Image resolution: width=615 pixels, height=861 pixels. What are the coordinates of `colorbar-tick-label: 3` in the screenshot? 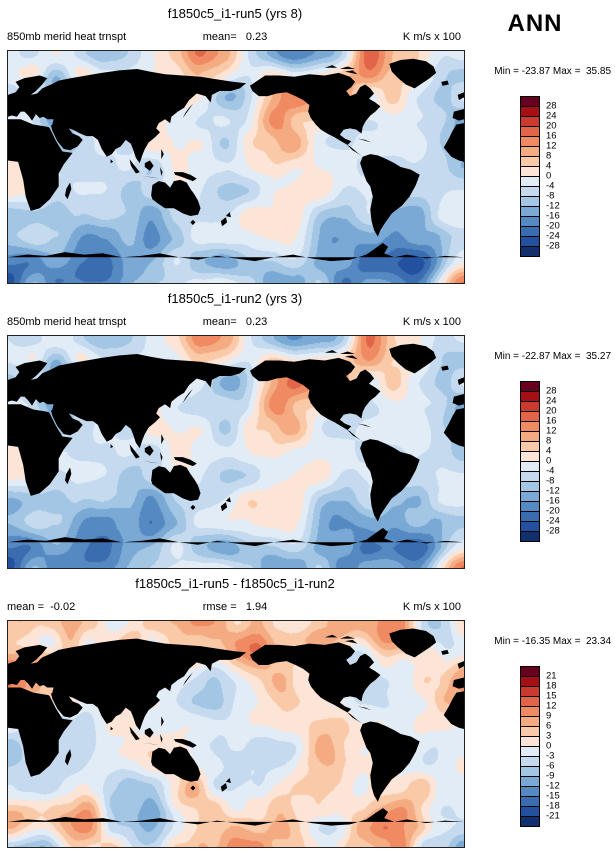 It's located at (549, 736).